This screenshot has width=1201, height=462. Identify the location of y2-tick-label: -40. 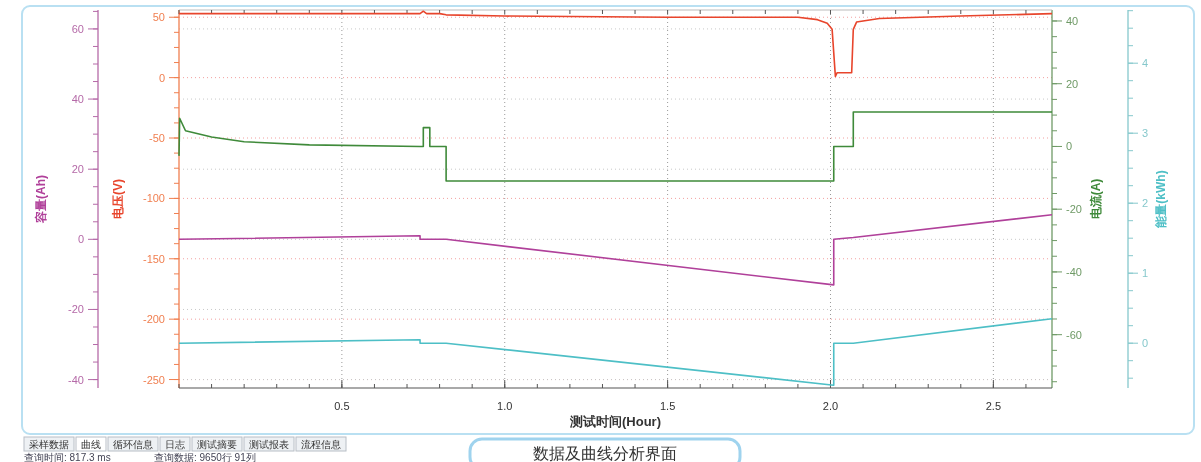
(1074, 271).